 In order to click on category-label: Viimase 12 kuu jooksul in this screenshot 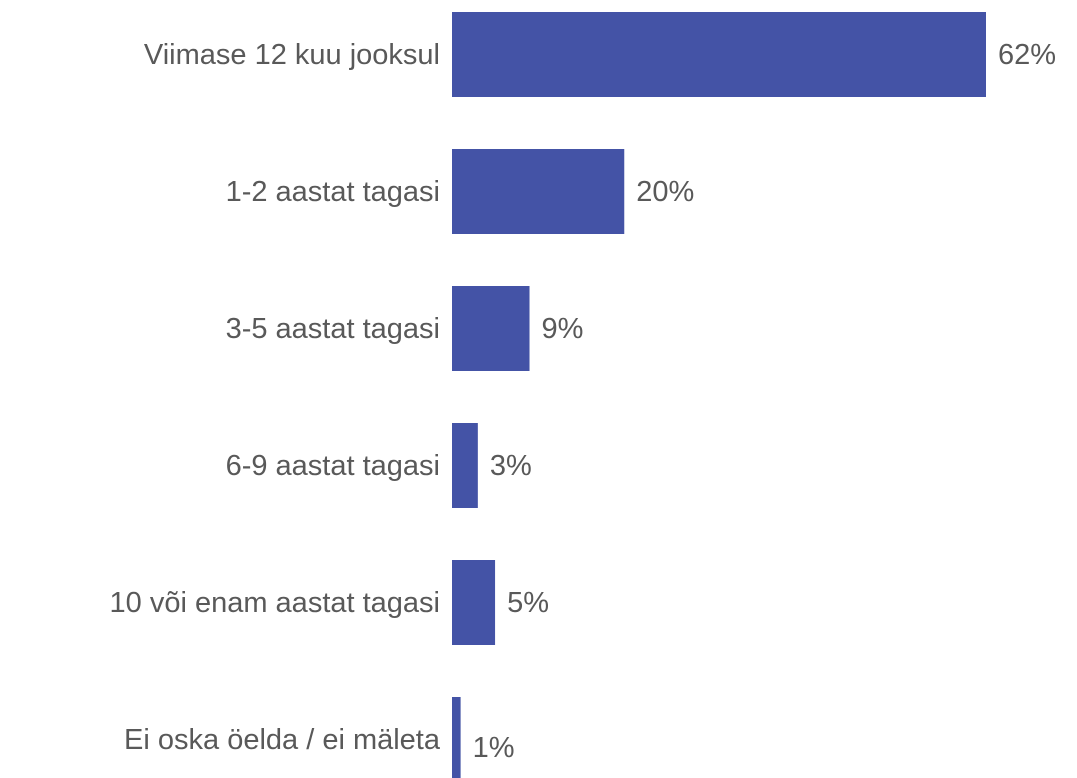, I will do `click(292, 55)`.